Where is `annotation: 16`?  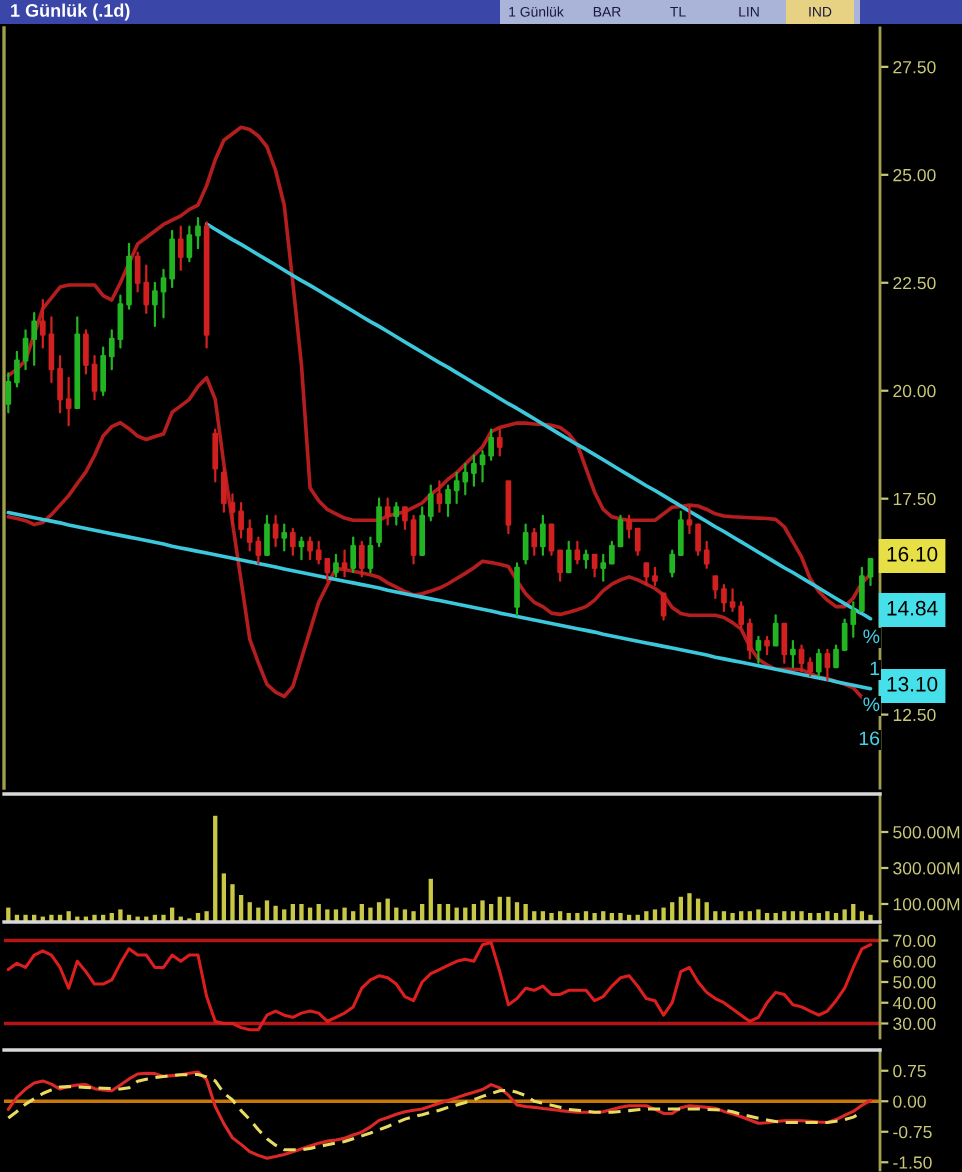
annotation: 16 is located at coordinates (869, 738).